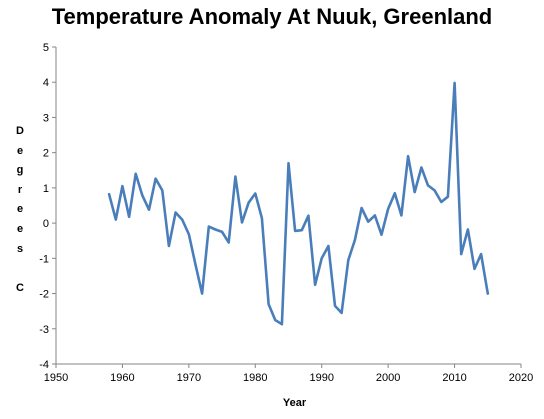 This screenshot has width=544, height=419. Describe the element at coordinates (454, 378) in the screenshot. I see `x-tick-label: 2010` at that location.